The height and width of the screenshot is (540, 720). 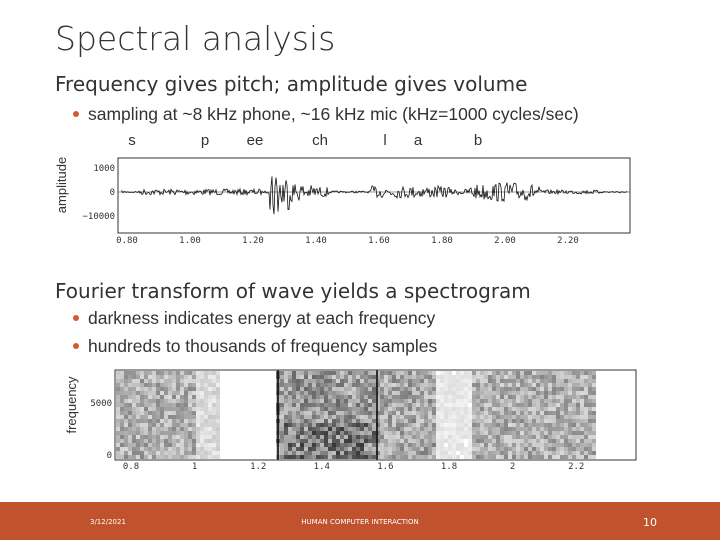 I want to click on x-tick-label: 1.8, so click(x=449, y=467).